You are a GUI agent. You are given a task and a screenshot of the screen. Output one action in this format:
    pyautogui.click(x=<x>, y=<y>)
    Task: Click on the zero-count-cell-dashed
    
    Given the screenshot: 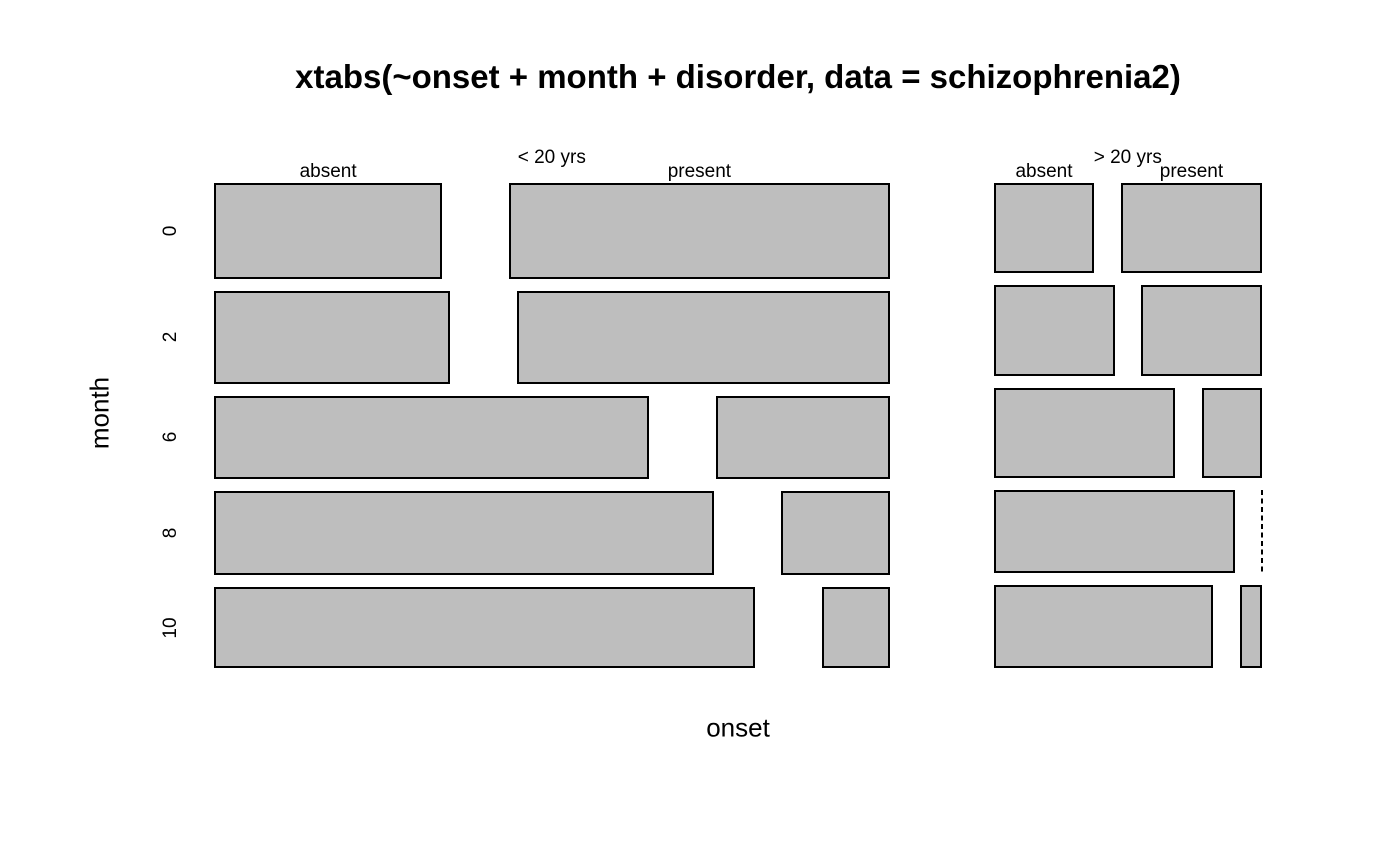 What is the action you would take?
    pyautogui.click(x=1262, y=532)
    